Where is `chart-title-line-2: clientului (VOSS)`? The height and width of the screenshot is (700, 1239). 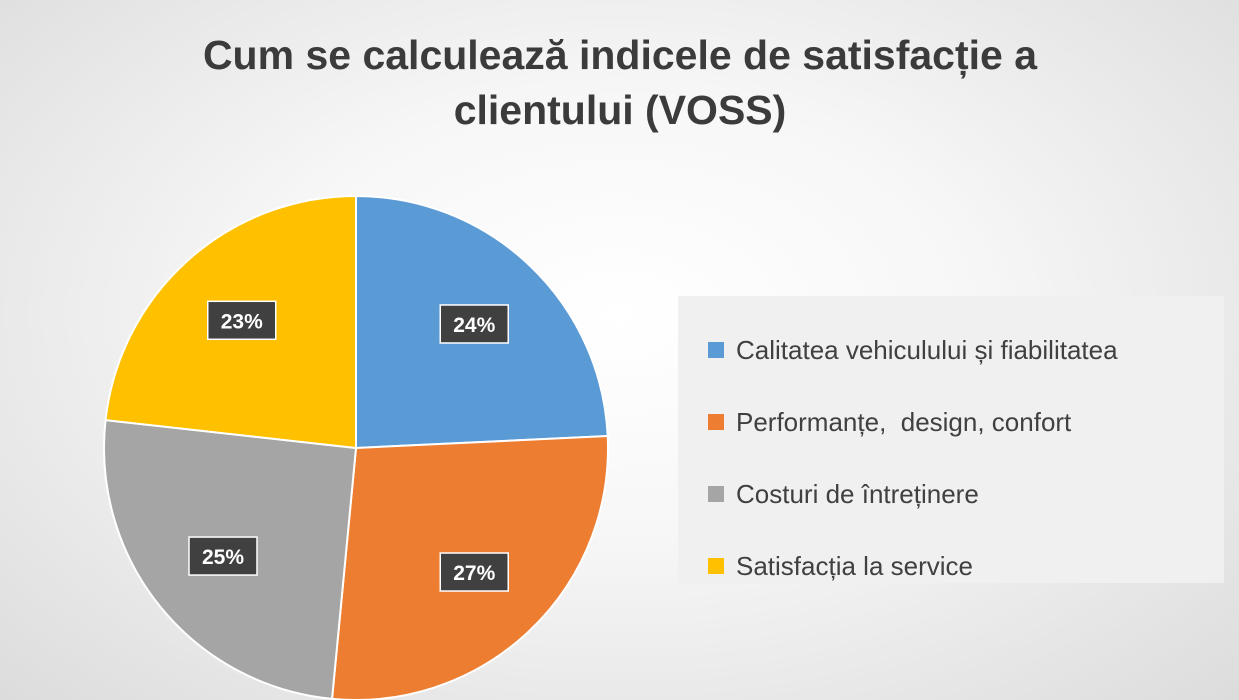 chart-title-line-2: clientului (VOSS) is located at coordinates (620, 110).